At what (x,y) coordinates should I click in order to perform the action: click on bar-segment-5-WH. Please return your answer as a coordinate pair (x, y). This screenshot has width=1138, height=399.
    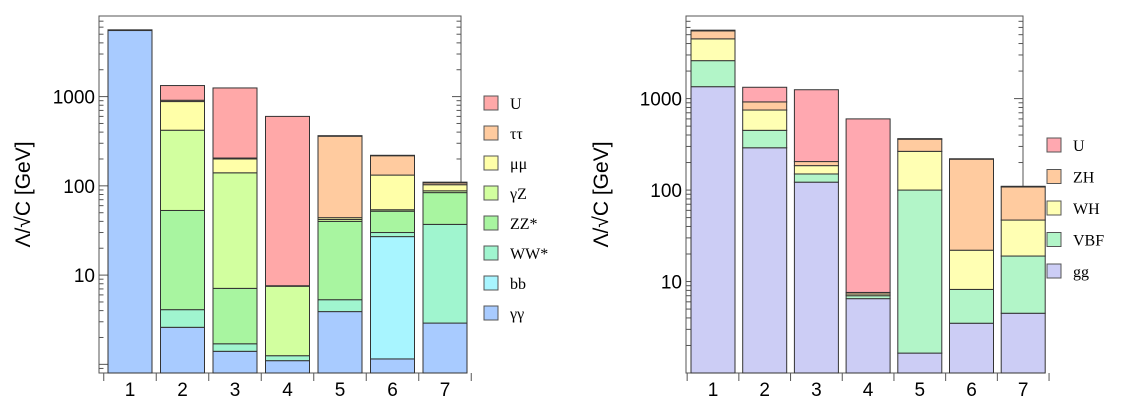
    Looking at the image, I should click on (920, 170).